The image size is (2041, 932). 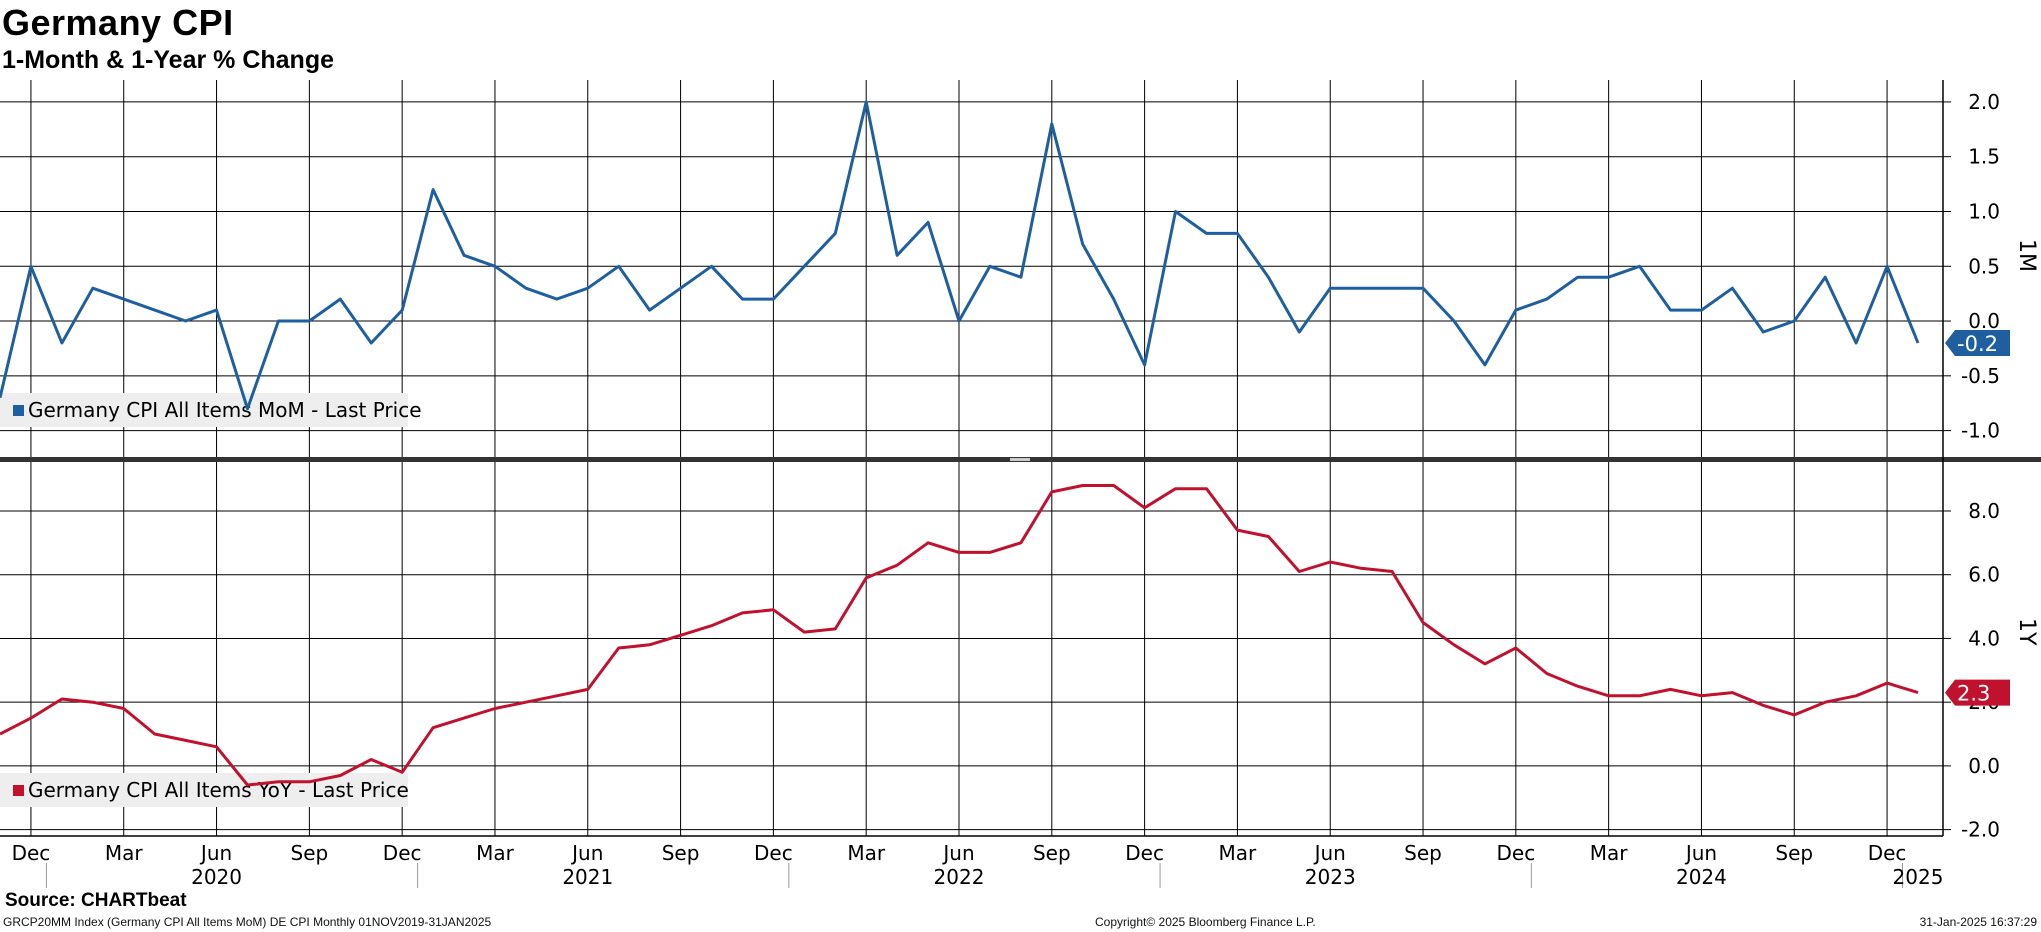 I want to click on legend-label: Germany CPI All Items MoM - Last Price, so click(x=225, y=410).